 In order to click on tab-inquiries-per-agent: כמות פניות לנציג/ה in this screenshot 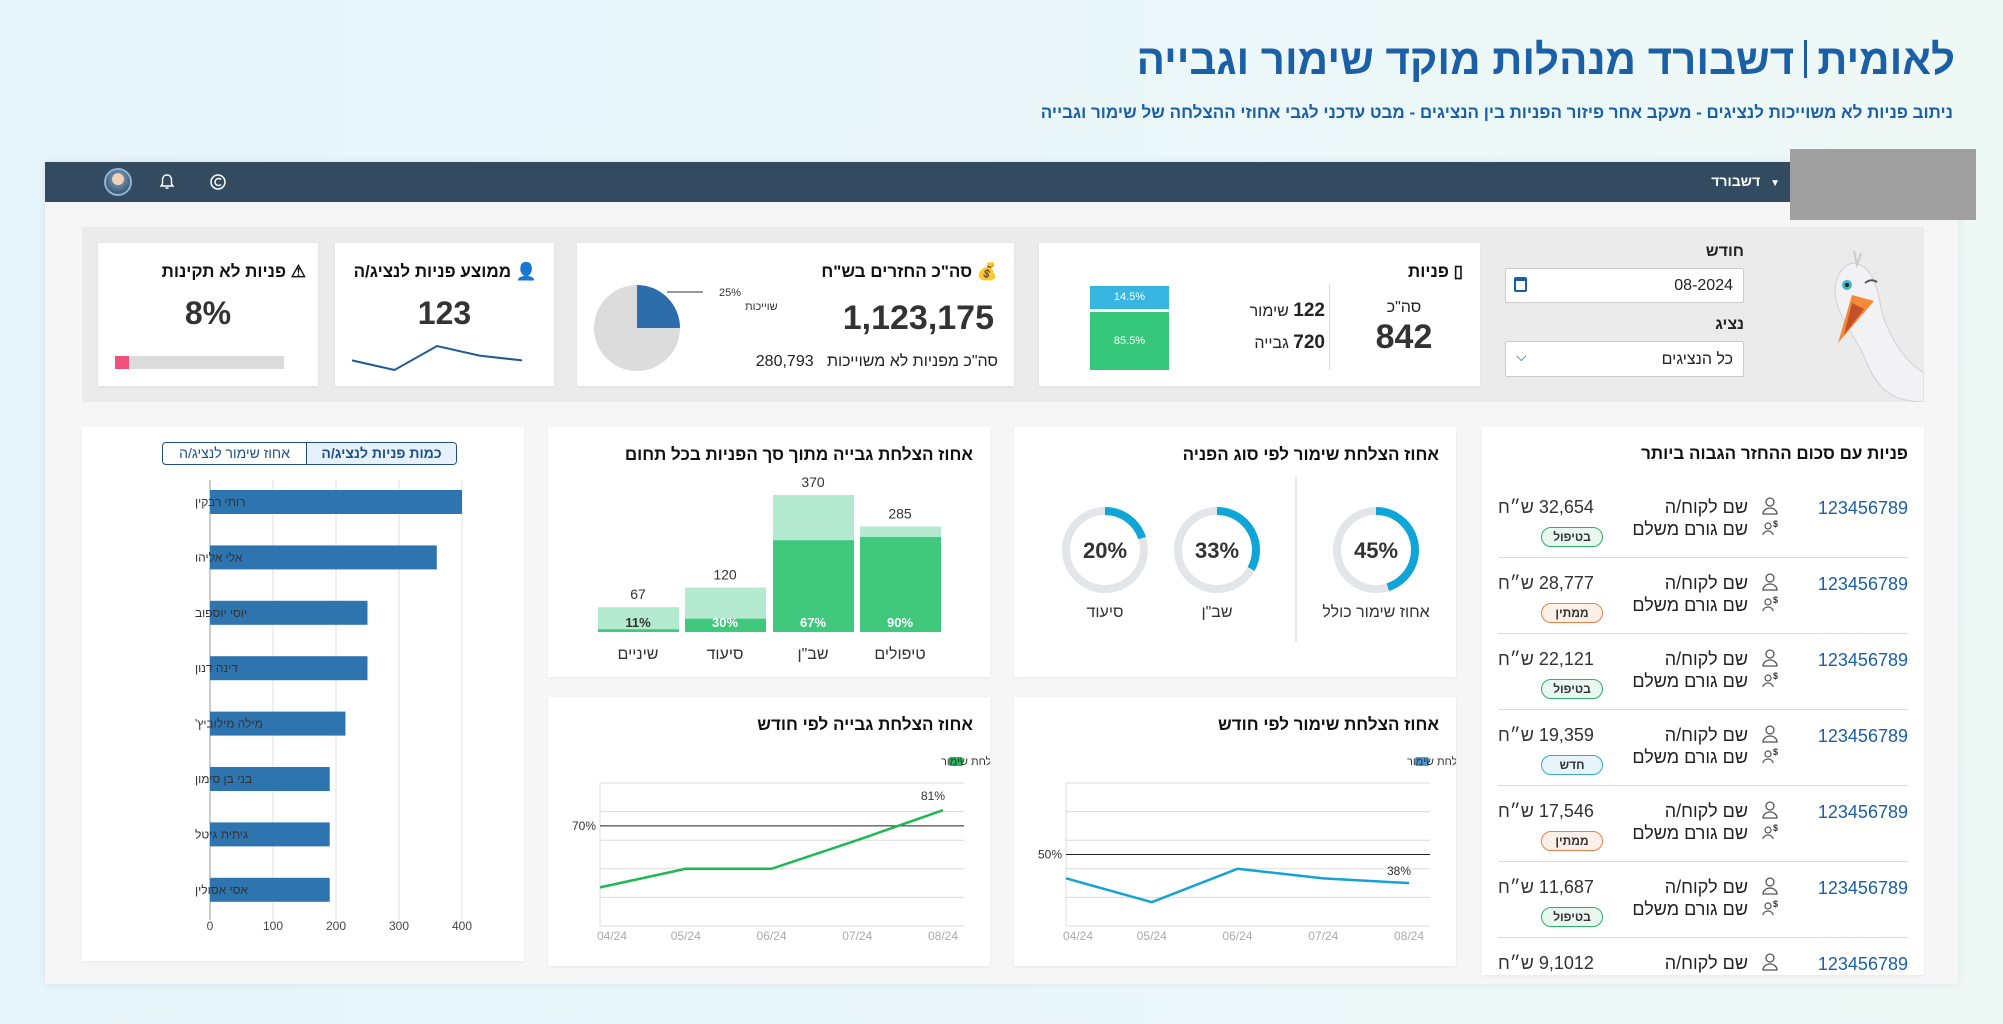, I will do `click(381, 453)`.